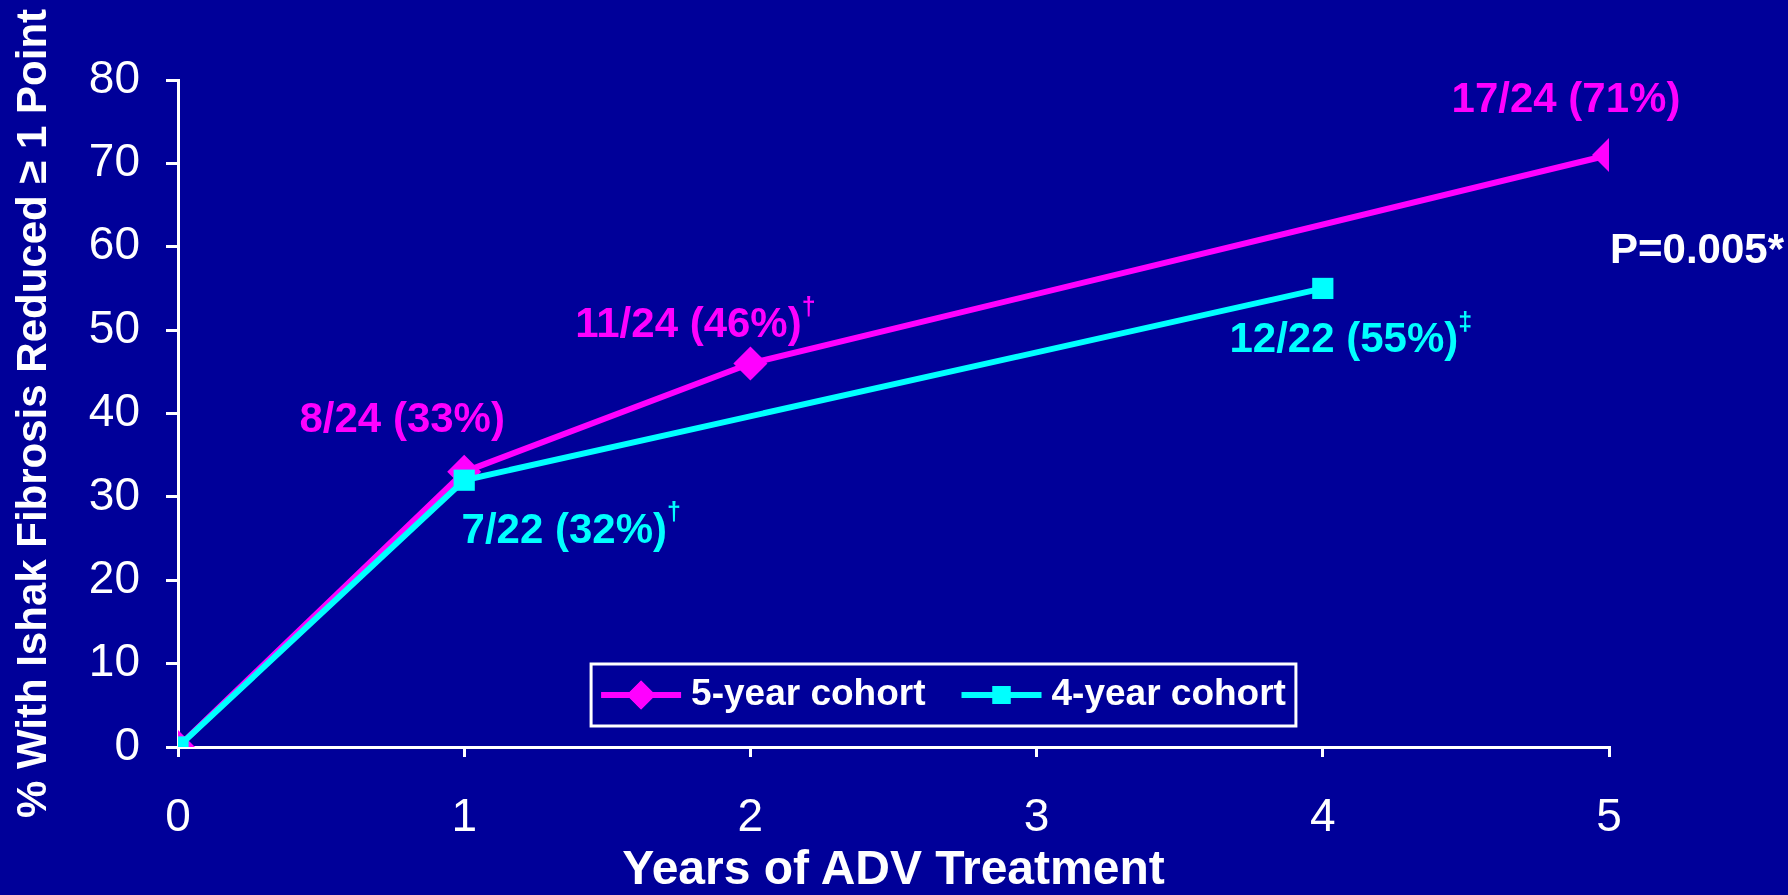  What do you see at coordinates (1609, 815) in the screenshot?
I see `x-tick-label: 5` at bounding box center [1609, 815].